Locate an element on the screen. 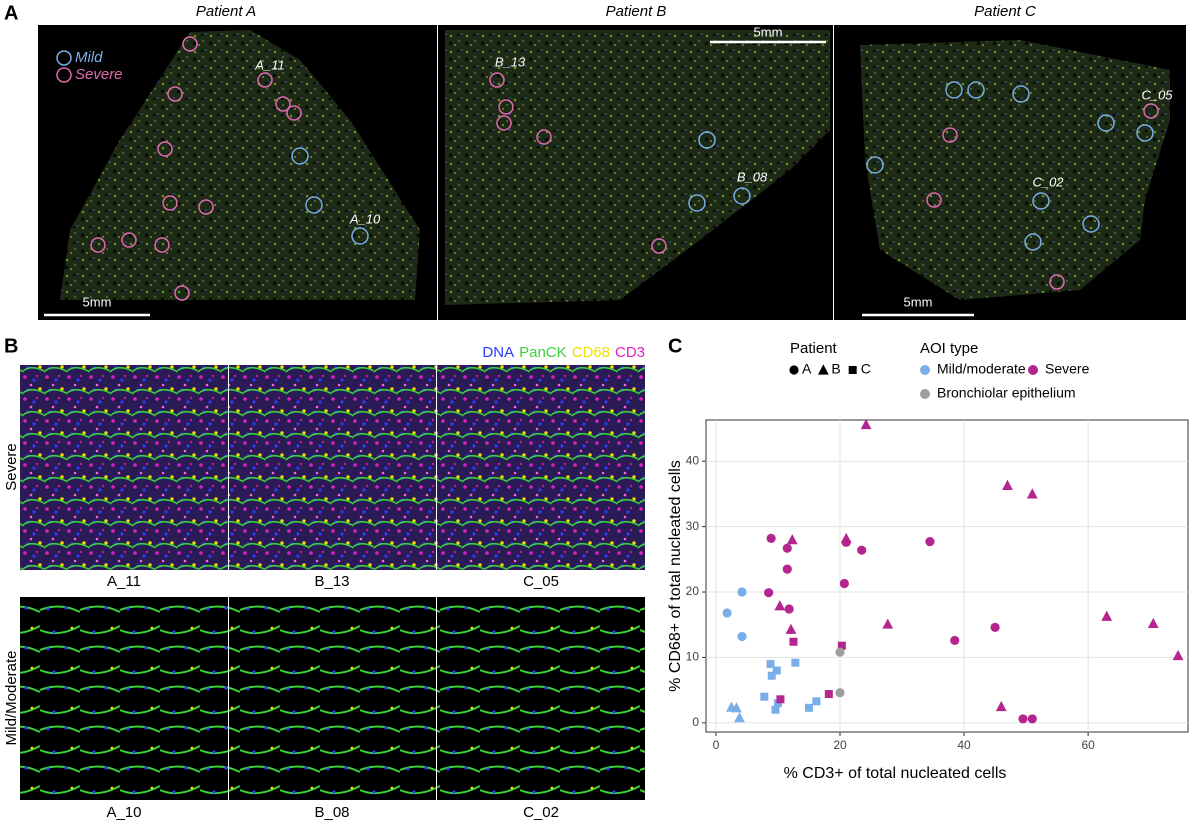 This screenshot has height=826, width=1200. channel-label: CD68 is located at coordinates (591, 352).